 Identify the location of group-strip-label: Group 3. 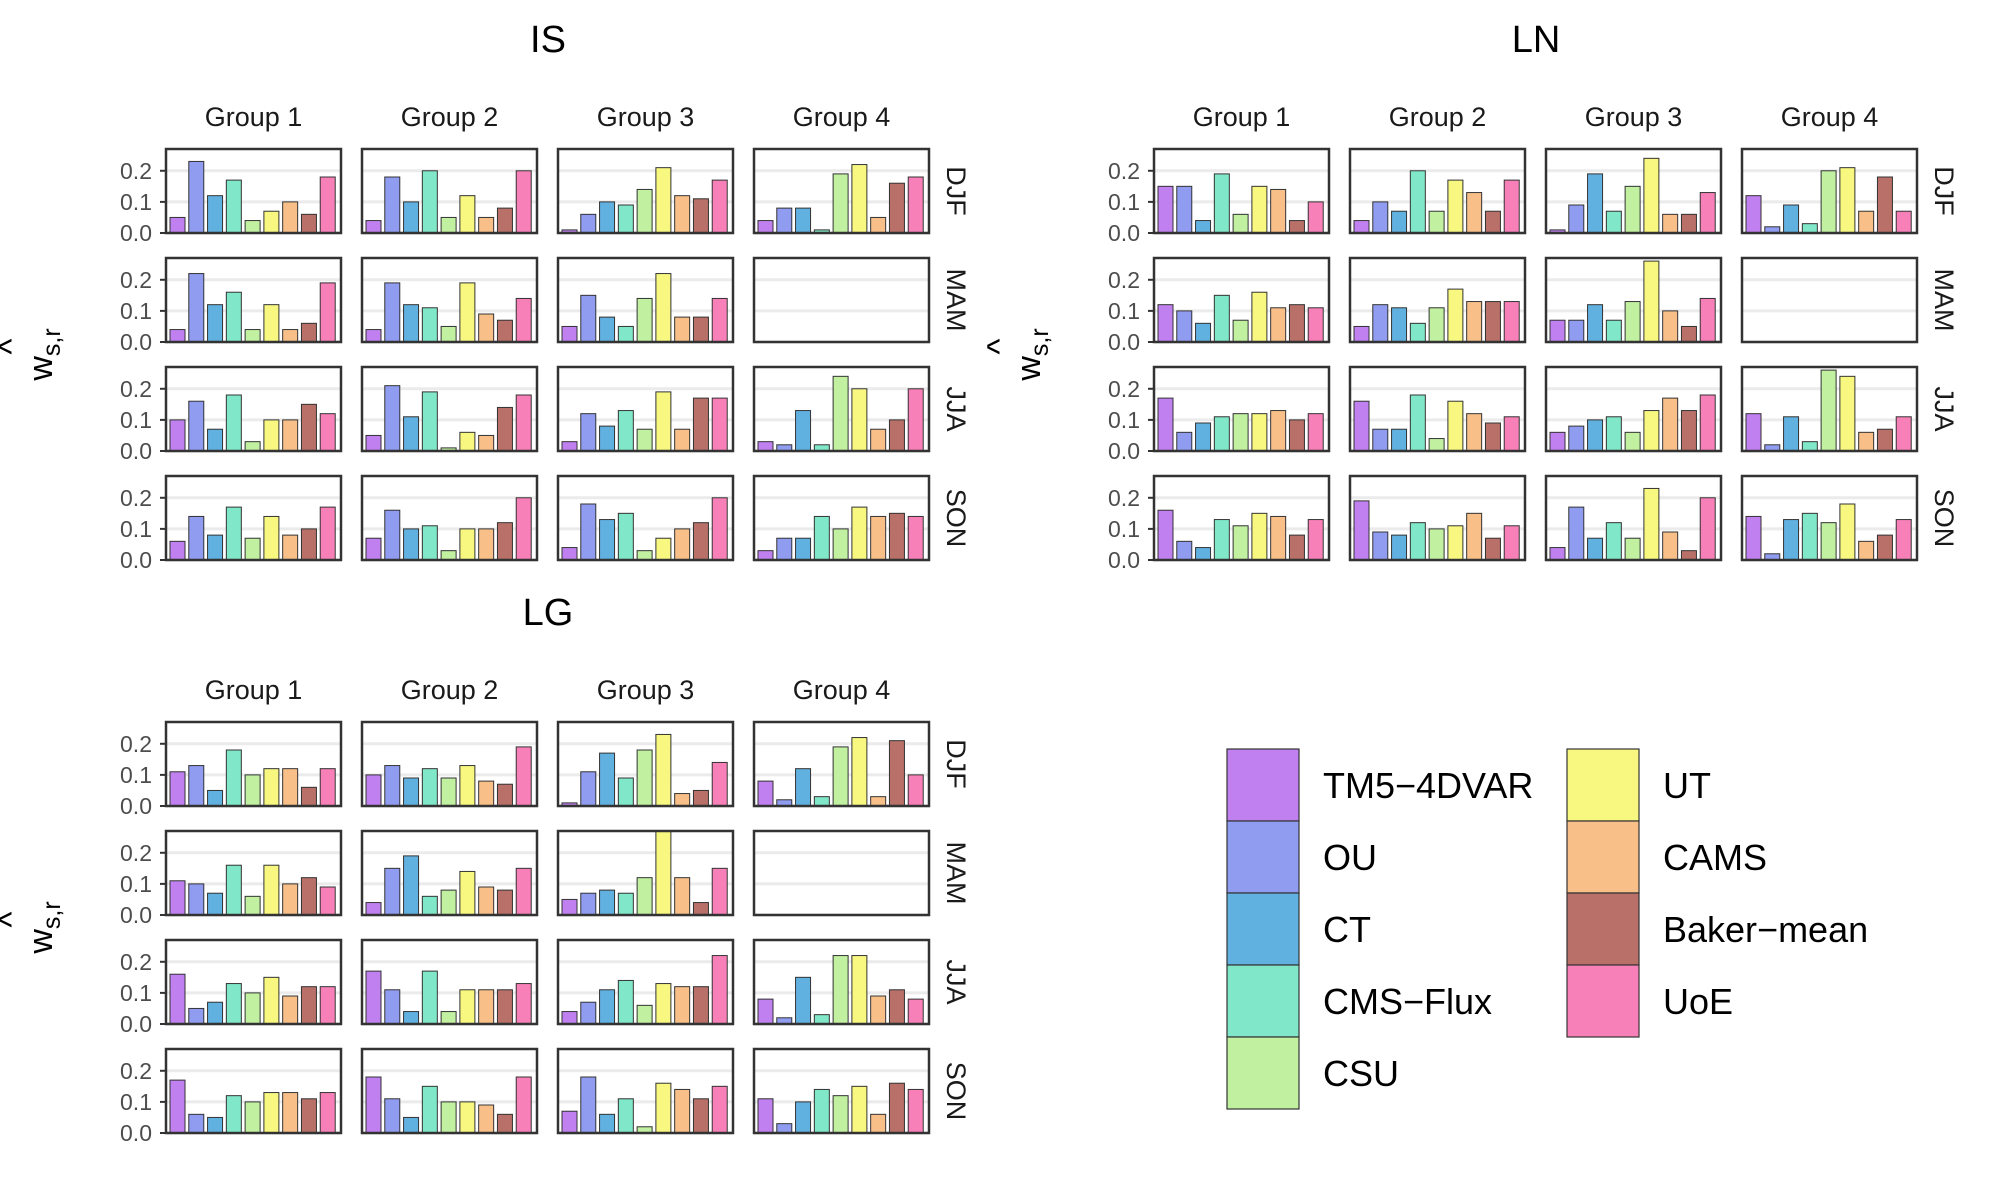
(1634, 117).